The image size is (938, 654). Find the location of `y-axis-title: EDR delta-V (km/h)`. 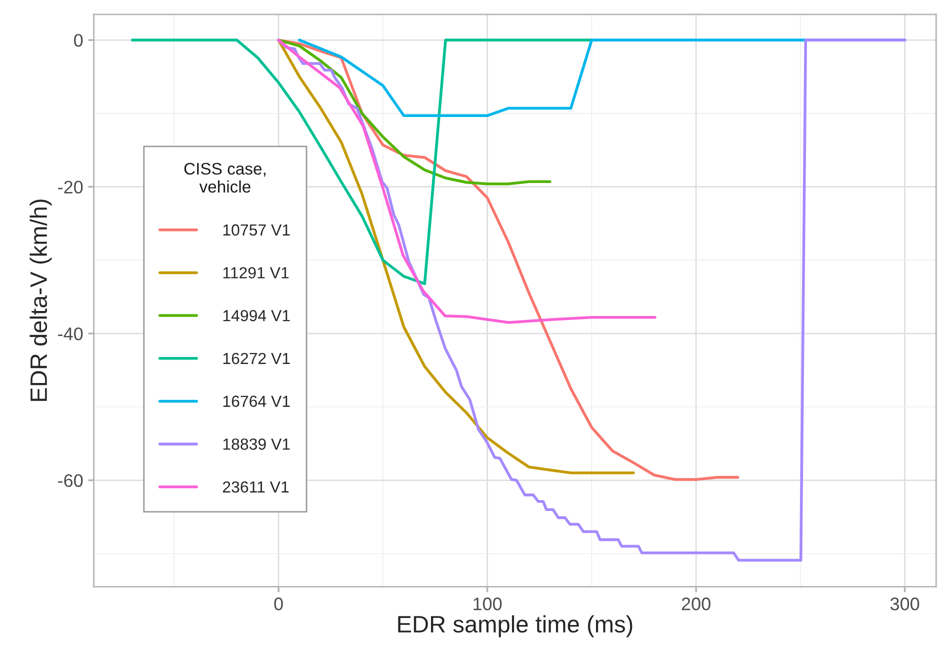

y-axis-title: EDR delta-V (km/h) is located at coordinates (41, 300).